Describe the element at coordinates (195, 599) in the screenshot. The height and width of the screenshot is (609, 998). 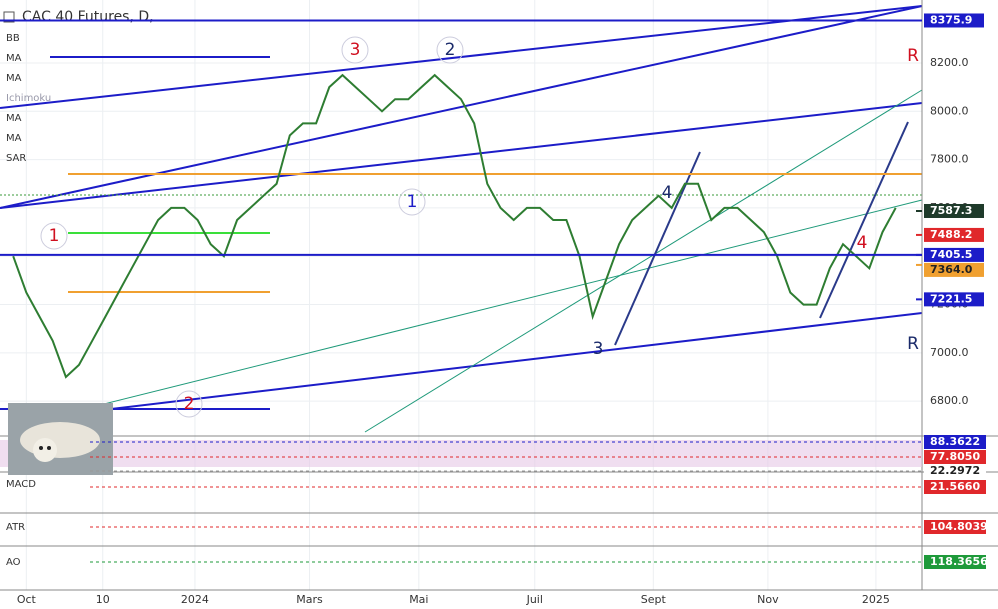
I see `x-tick-label: 2024` at that location.